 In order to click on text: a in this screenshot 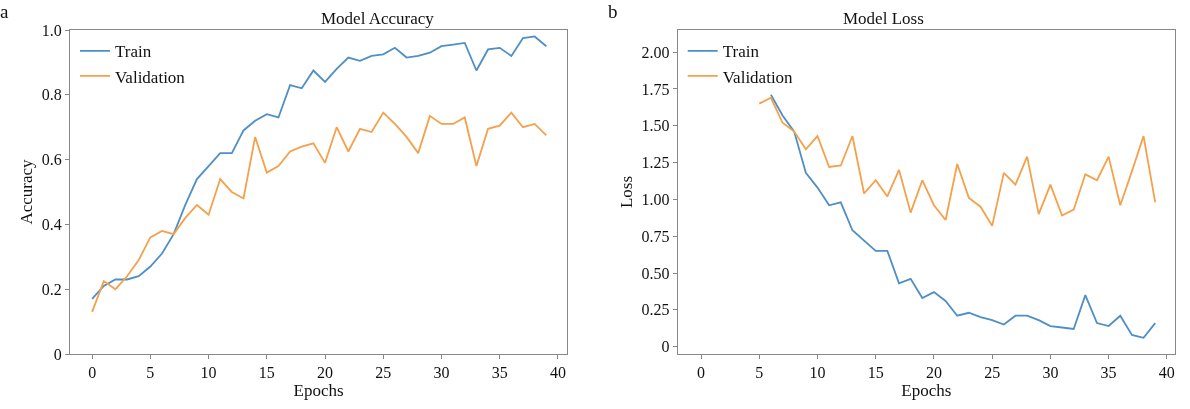, I will do `click(4, 11)`.